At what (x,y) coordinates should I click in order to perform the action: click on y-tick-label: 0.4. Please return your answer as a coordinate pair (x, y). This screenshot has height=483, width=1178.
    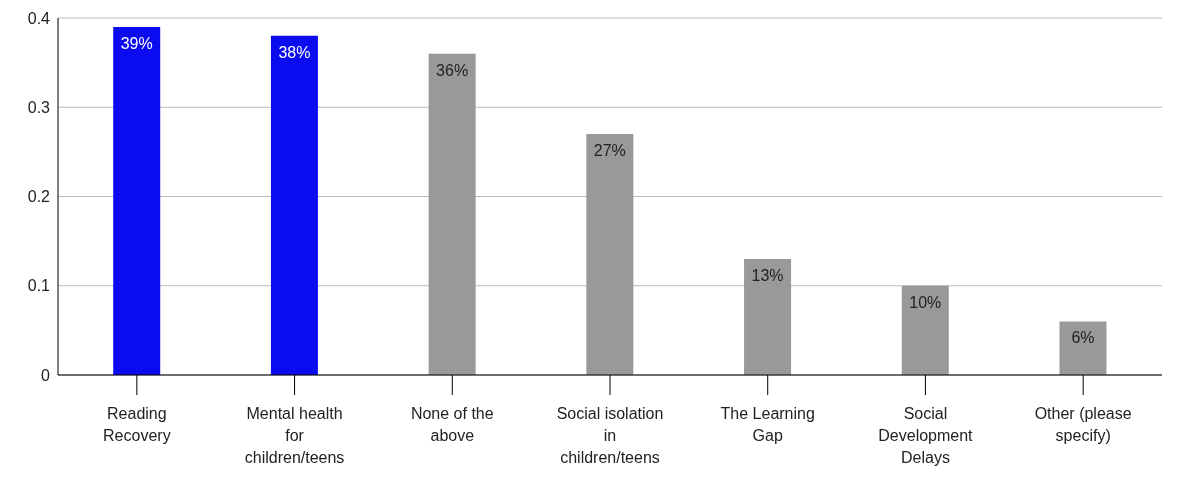
    Looking at the image, I should click on (39, 18).